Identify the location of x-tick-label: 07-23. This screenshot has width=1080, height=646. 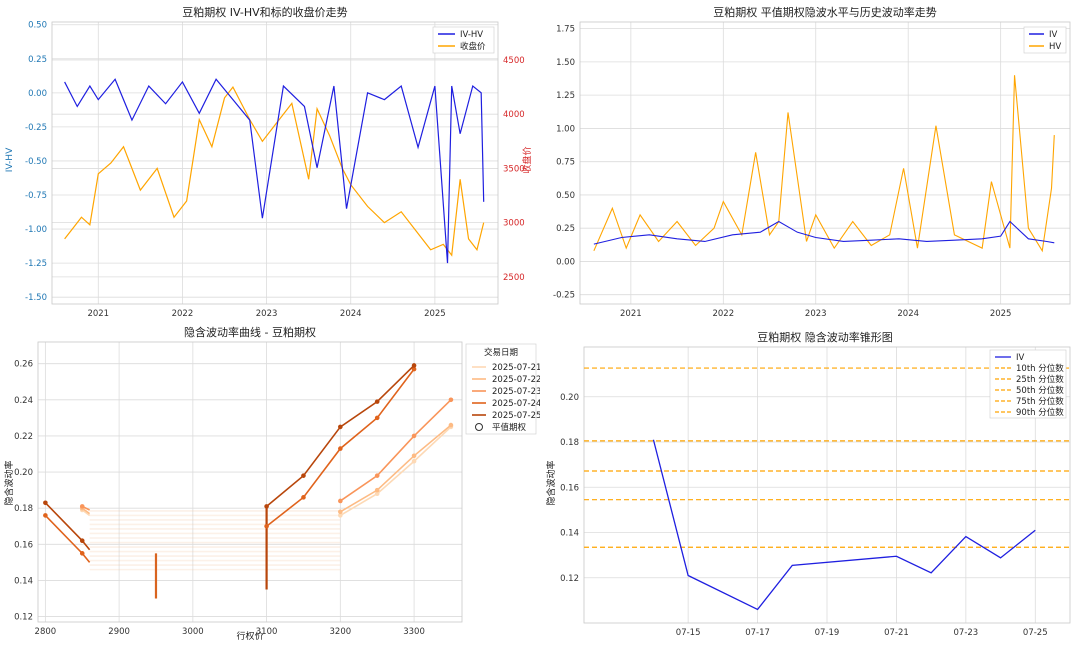
(966, 633).